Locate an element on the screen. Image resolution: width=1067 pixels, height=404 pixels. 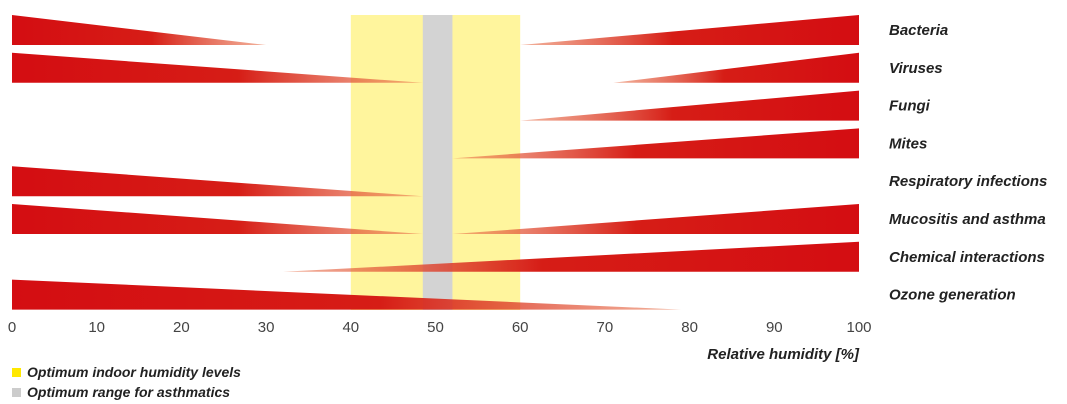
x-axis-title: Relative humidity [%] is located at coordinates (783, 354).